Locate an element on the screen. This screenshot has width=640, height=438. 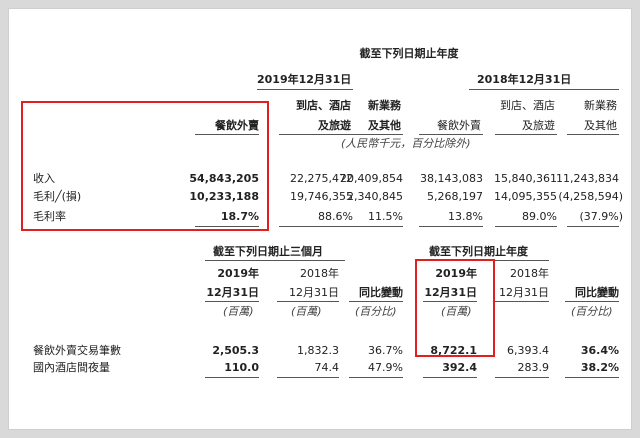
highlight-box-food-delivery is located at coordinates (145, 166).